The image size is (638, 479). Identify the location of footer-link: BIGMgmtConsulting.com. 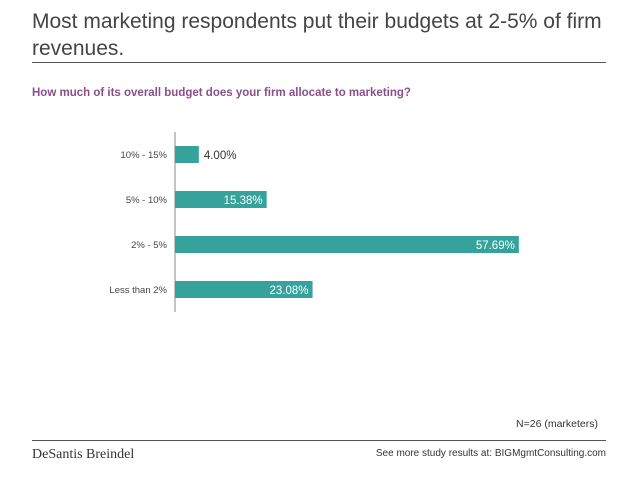
(550, 453).